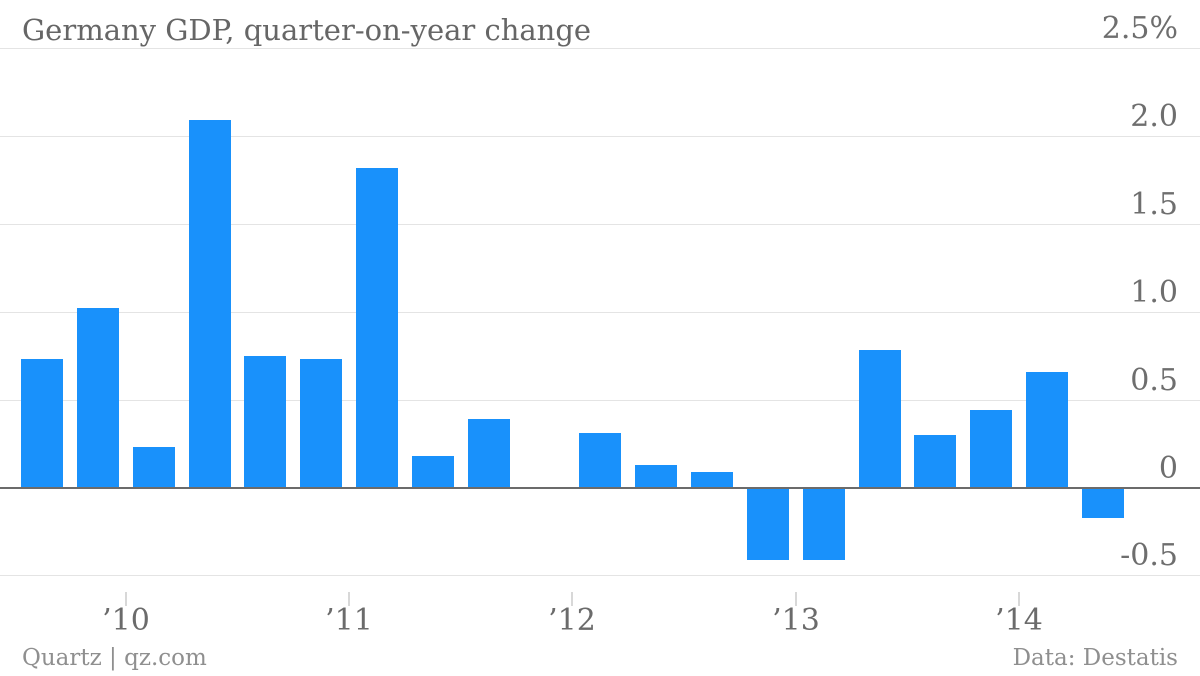 The height and width of the screenshot is (676, 1200). I want to click on y-axis-label: 2.0, so click(1154, 116).